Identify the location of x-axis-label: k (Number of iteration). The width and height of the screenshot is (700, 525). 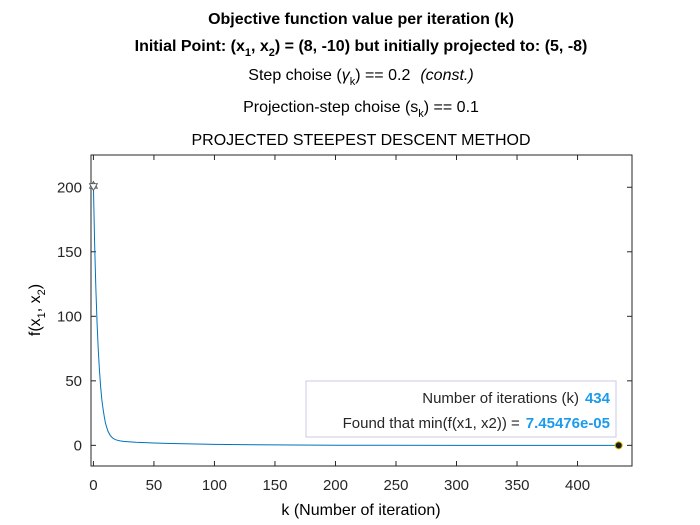
(360, 510).